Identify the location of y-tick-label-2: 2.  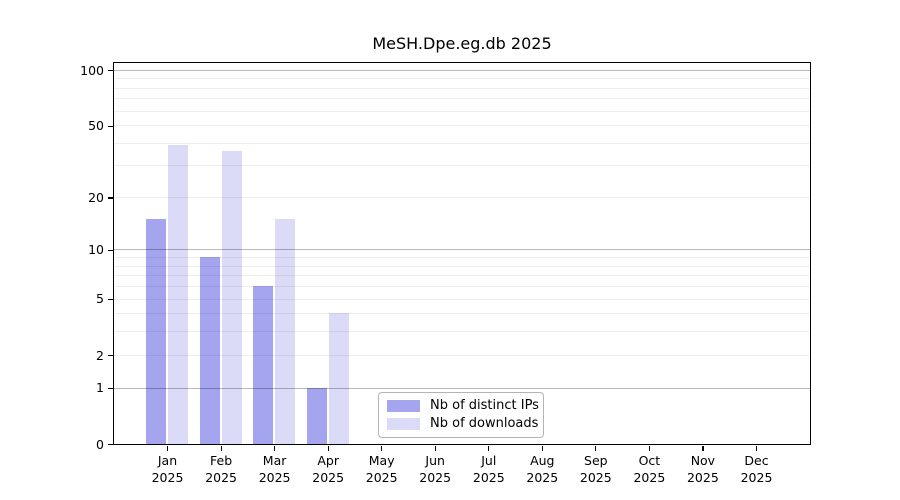
(100, 355).